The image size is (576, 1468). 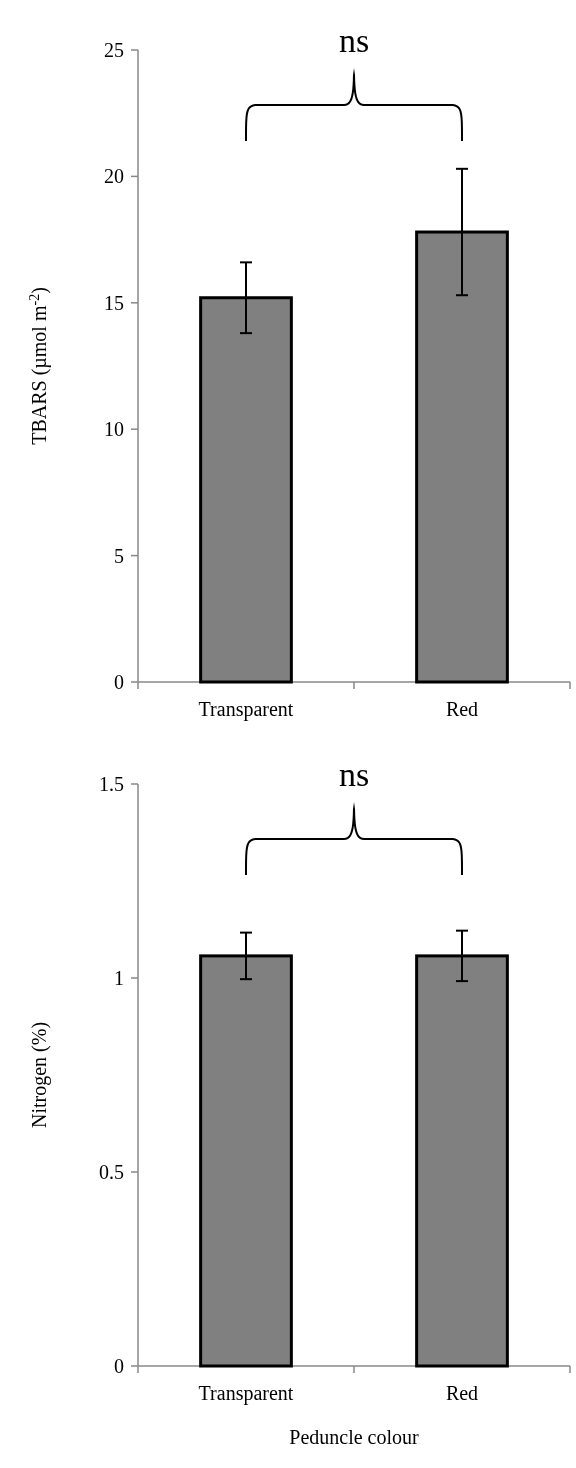 I want to click on y-axis-title: Nitrogen (%), so click(x=39, y=1075).